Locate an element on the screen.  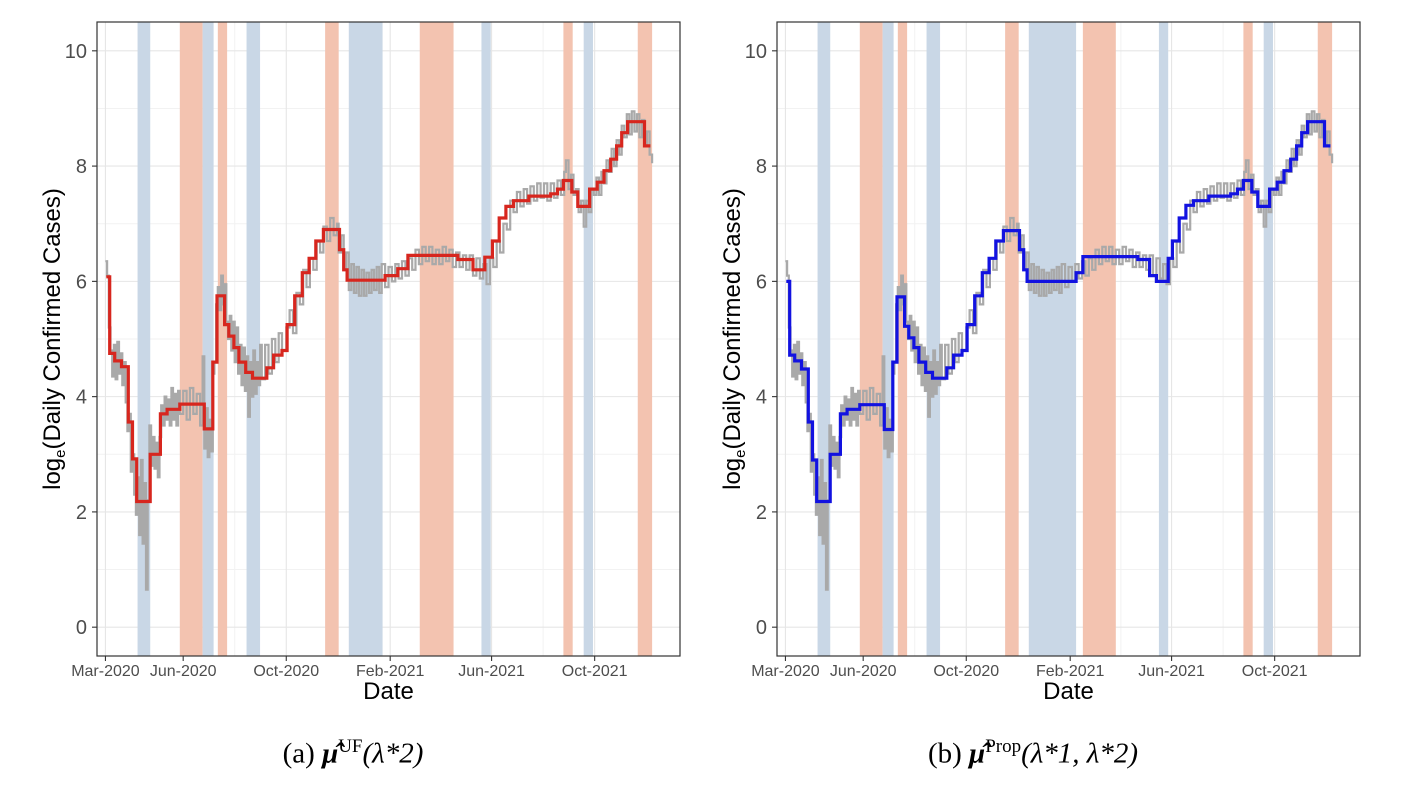
caption-b-label: (b) is located at coordinates (944, 753).